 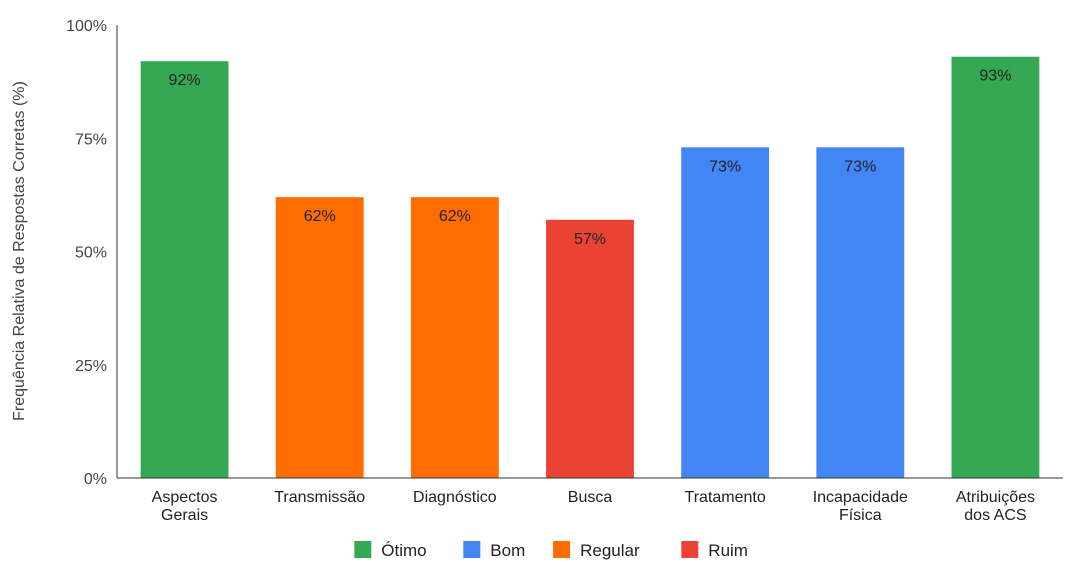 I want to click on x-category-label: Busca, so click(x=590, y=497).